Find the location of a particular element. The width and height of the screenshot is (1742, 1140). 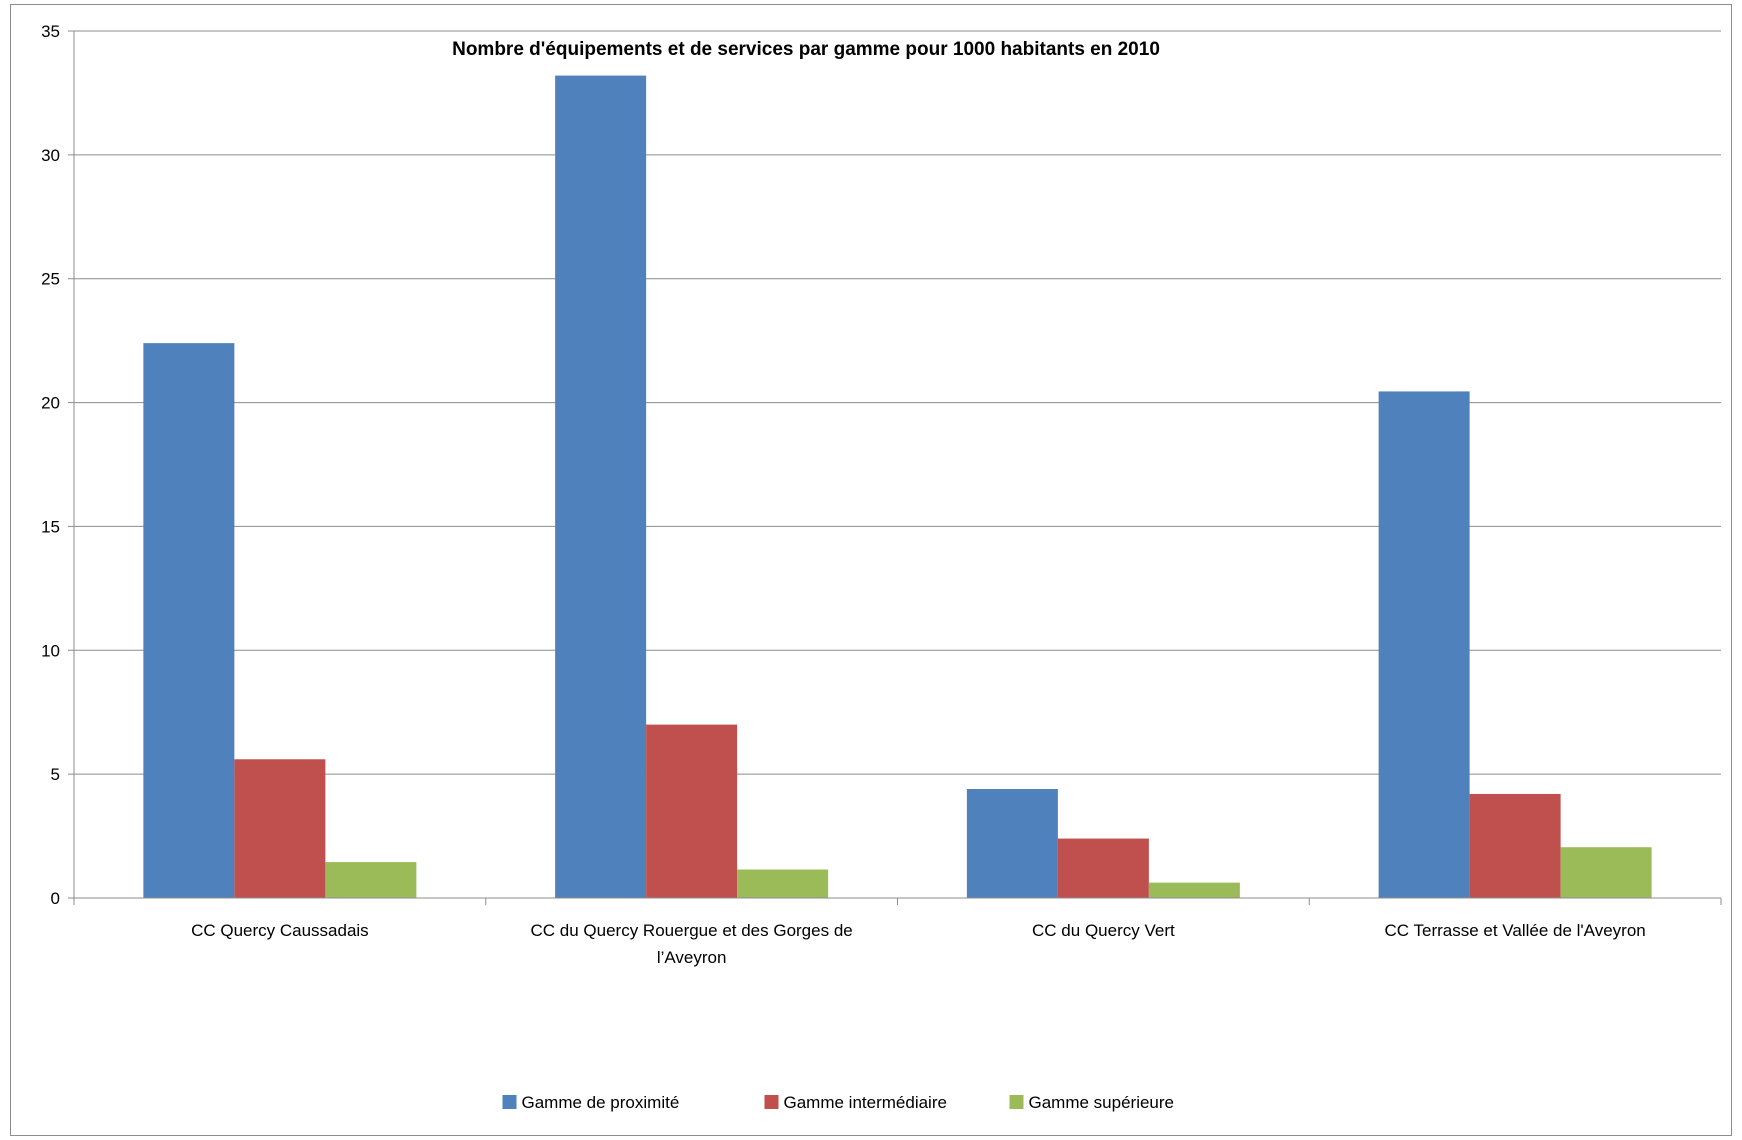

legend-label: Gamme de proximité is located at coordinates (601, 1102).